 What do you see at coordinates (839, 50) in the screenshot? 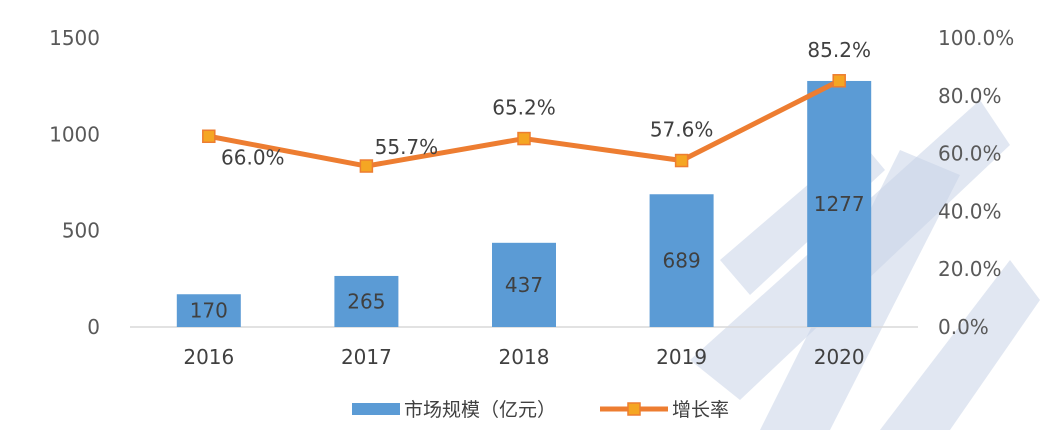
I see `line-data-label: 85.2%` at bounding box center [839, 50].